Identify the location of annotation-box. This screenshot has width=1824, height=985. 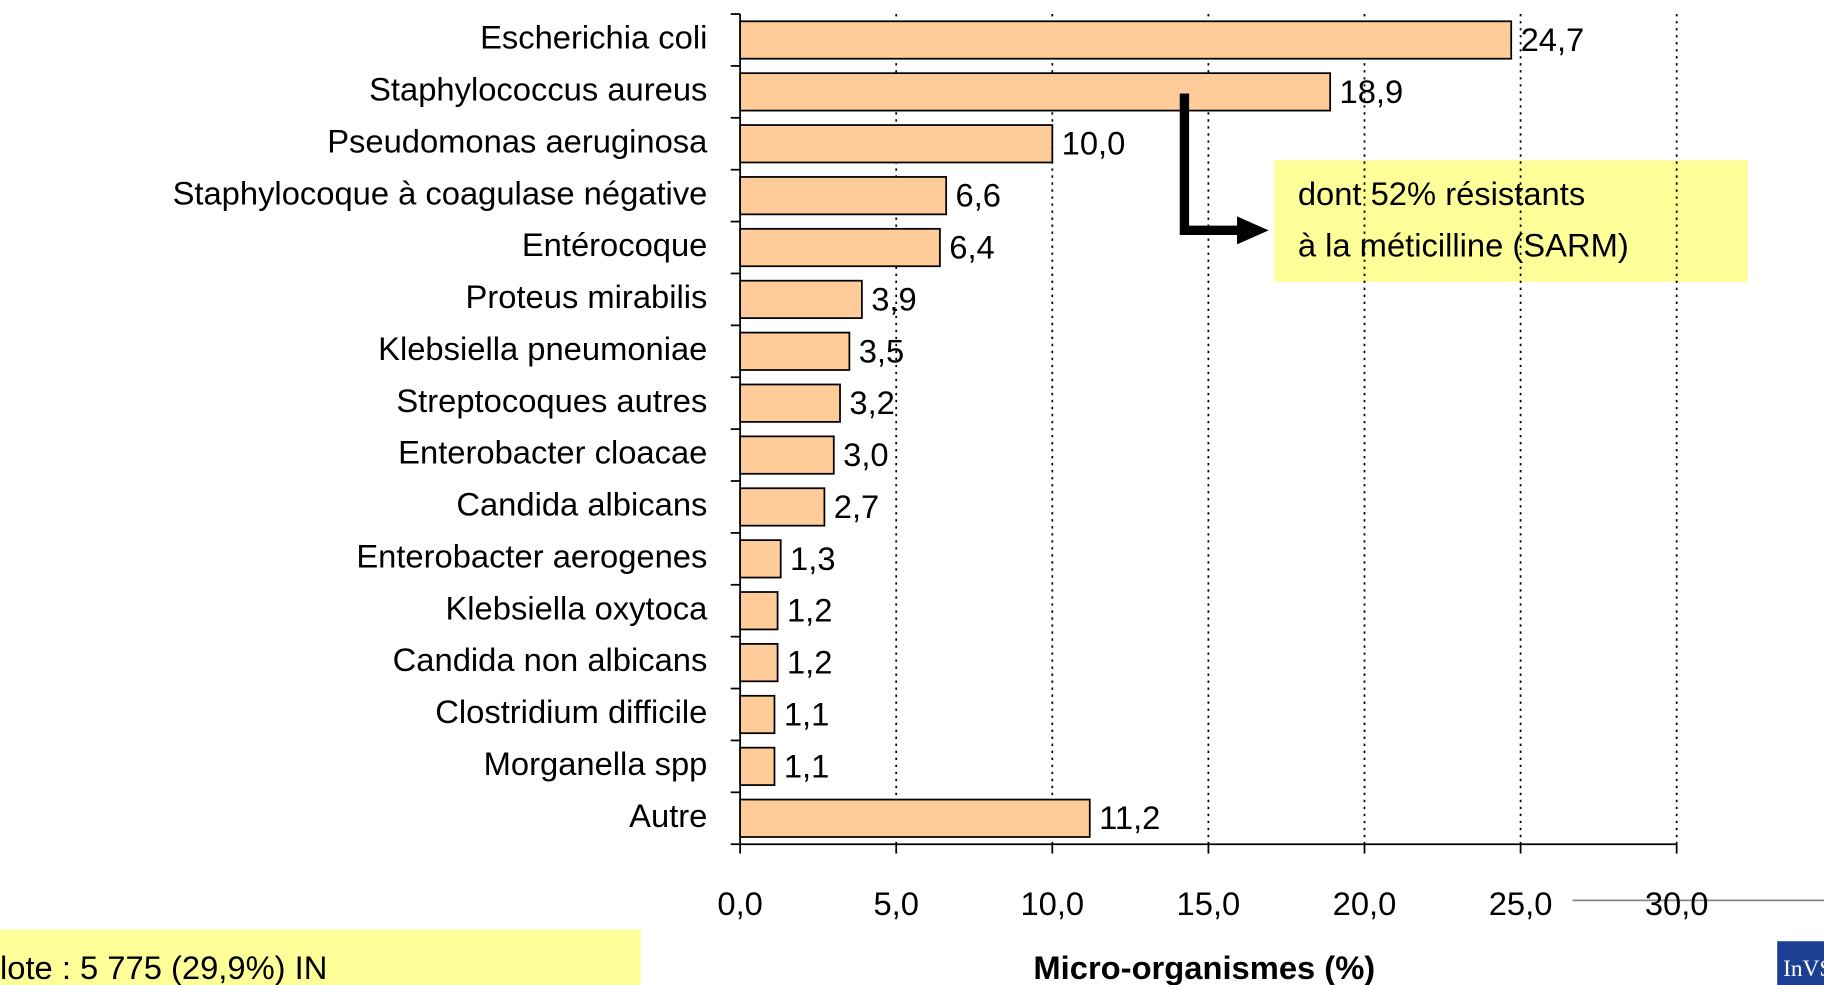
(1511, 221).